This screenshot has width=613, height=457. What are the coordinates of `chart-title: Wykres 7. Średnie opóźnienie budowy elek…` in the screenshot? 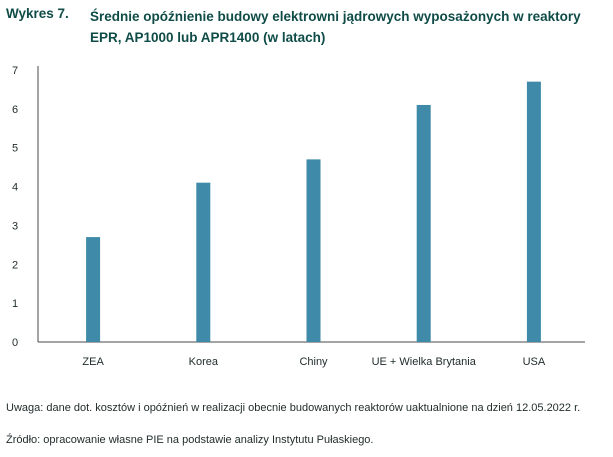 It's located at (306, 28).